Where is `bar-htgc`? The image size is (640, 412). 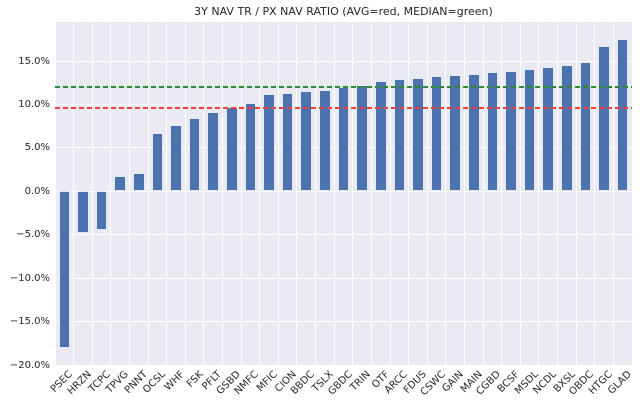
bar-htgc is located at coordinates (604, 119).